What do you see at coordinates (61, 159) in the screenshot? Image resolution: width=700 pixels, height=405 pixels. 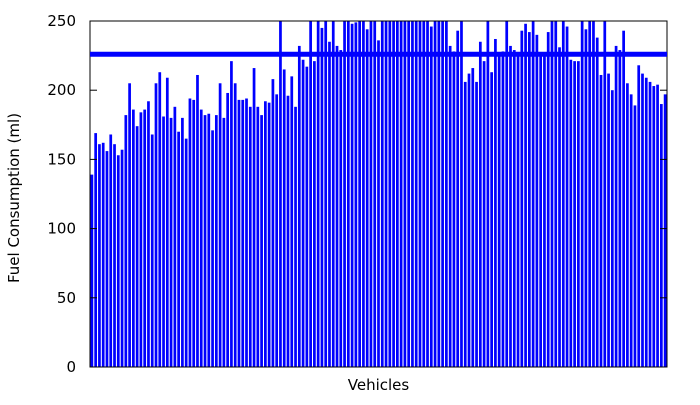 I see `y-tick-label: 150` at bounding box center [61, 159].